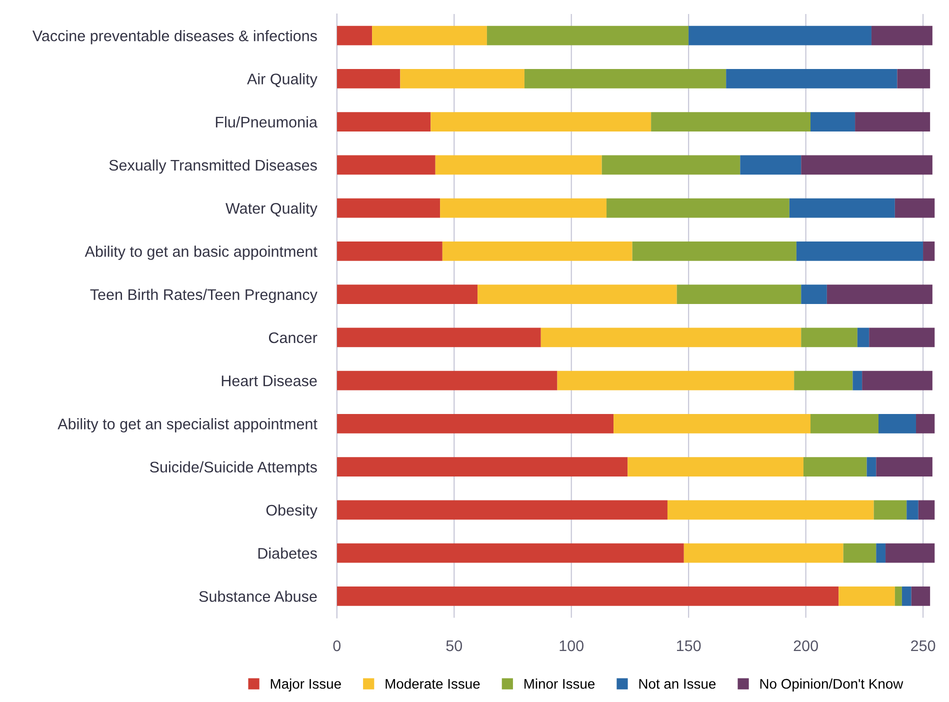 The image size is (949, 702). Describe the element at coordinates (269, 380) in the screenshot. I see `y-tick-label: Heart Disease` at that location.